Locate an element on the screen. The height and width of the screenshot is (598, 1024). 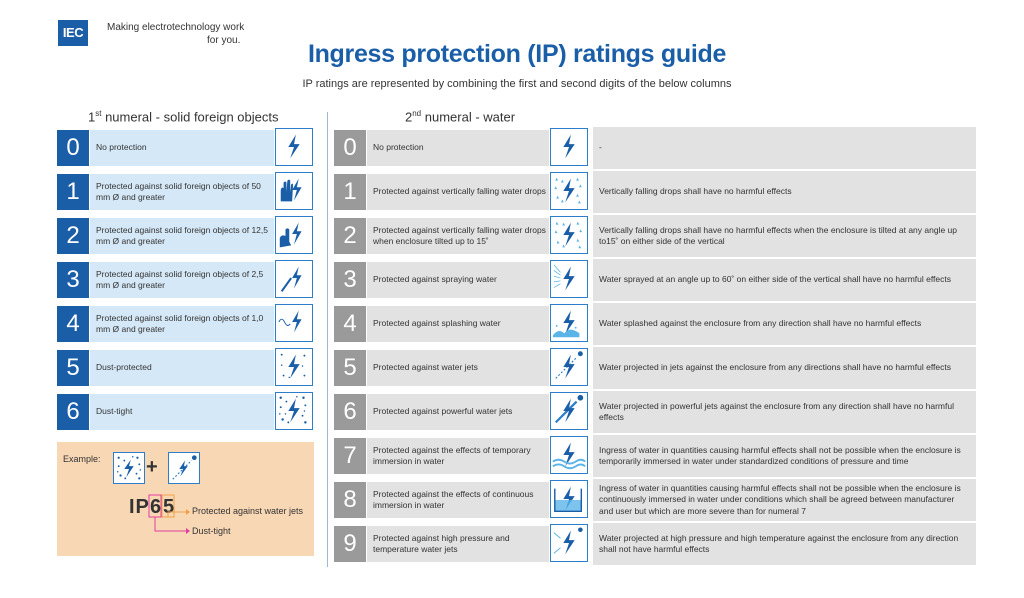
water-description: Protected against powerful water jets is located at coordinates (458, 412).